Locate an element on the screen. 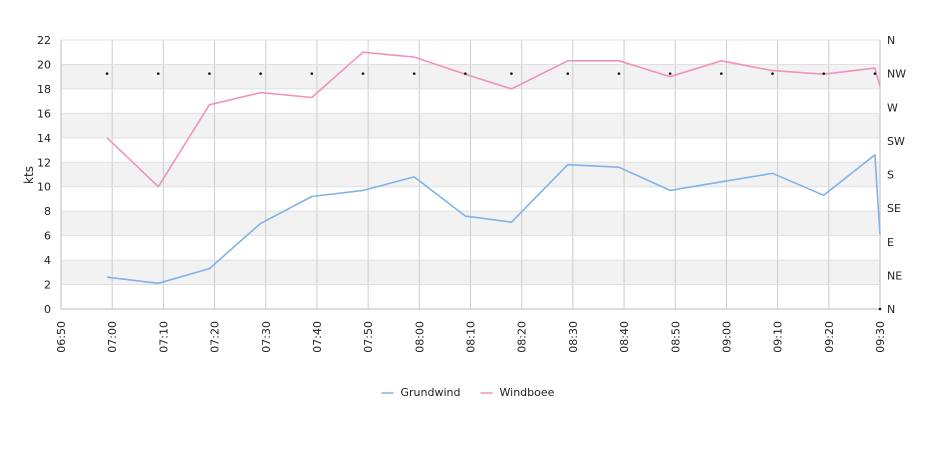 This screenshot has width=940, height=450. legend-label: Windboee is located at coordinates (527, 392).